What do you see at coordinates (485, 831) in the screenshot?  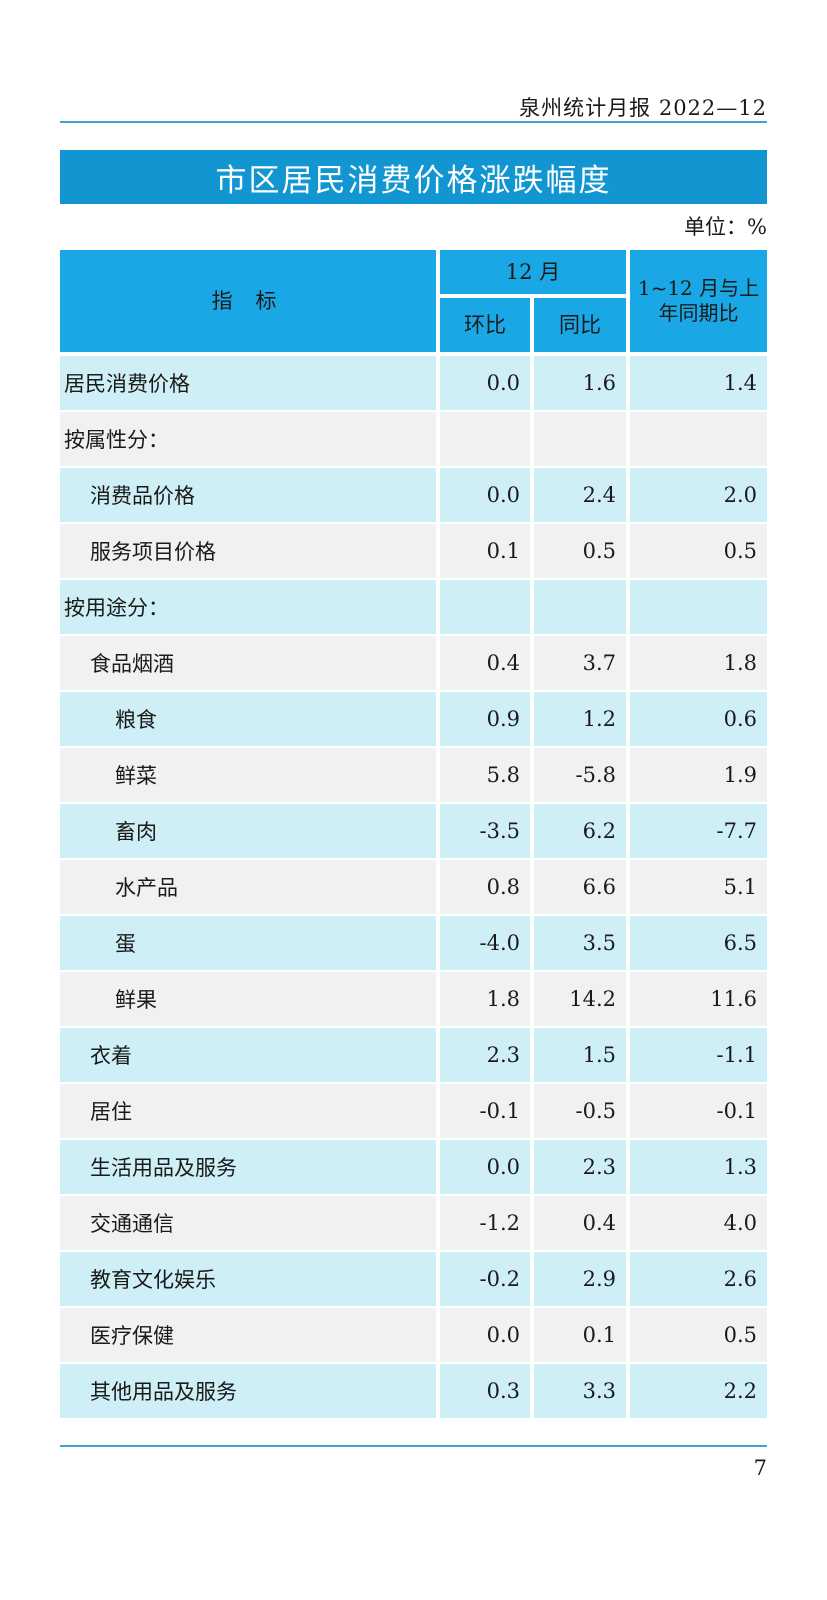 I see `mom-value: -3.5` at bounding box center [485, 831].